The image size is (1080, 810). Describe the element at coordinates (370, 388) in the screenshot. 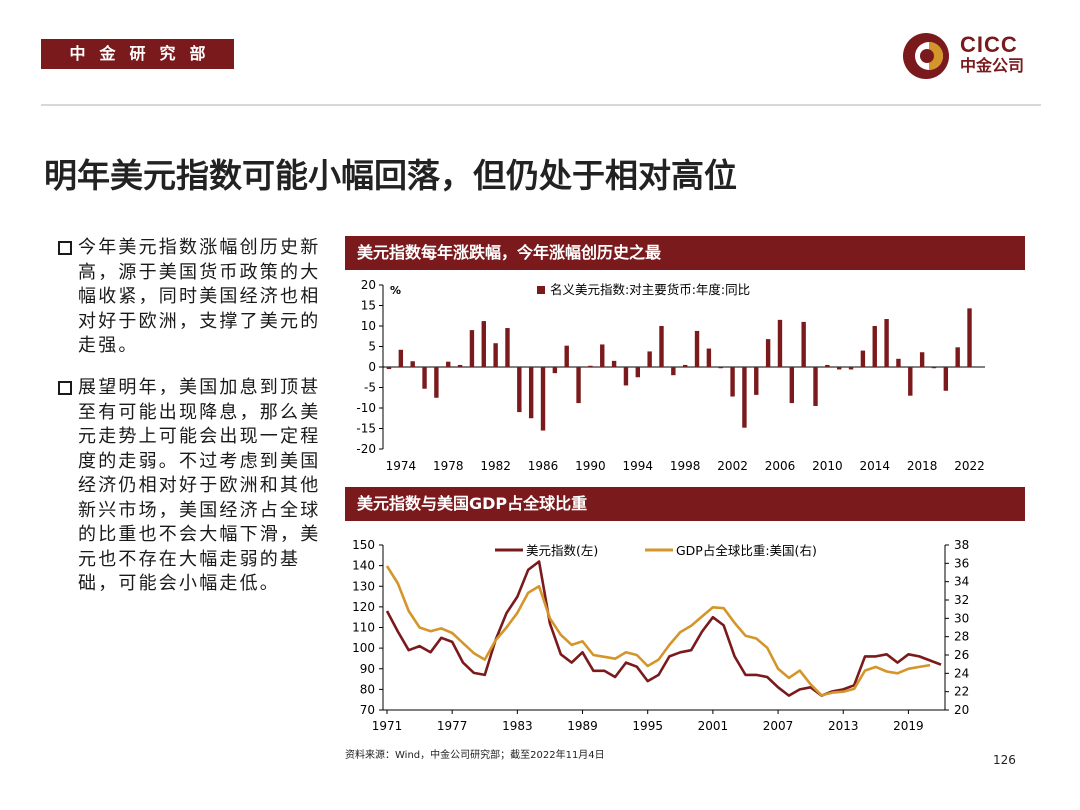

I see `y-tick-label: -5` at that location.